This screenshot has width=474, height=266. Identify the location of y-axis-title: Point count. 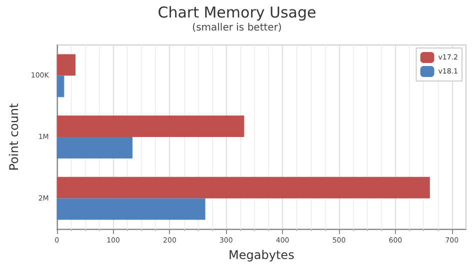
(14, 136).